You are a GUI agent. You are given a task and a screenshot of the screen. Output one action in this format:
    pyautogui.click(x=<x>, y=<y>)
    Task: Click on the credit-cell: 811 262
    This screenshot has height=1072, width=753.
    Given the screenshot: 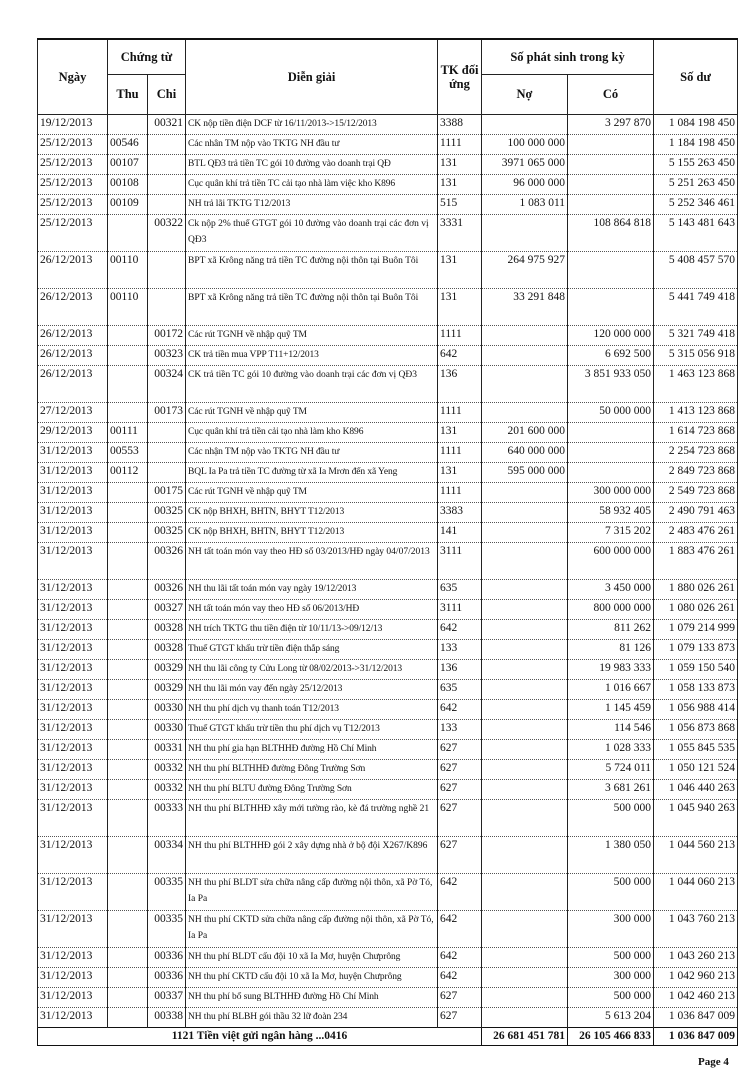 What is the action you would take?
    pyautogui.click(x=611, y=629)
    